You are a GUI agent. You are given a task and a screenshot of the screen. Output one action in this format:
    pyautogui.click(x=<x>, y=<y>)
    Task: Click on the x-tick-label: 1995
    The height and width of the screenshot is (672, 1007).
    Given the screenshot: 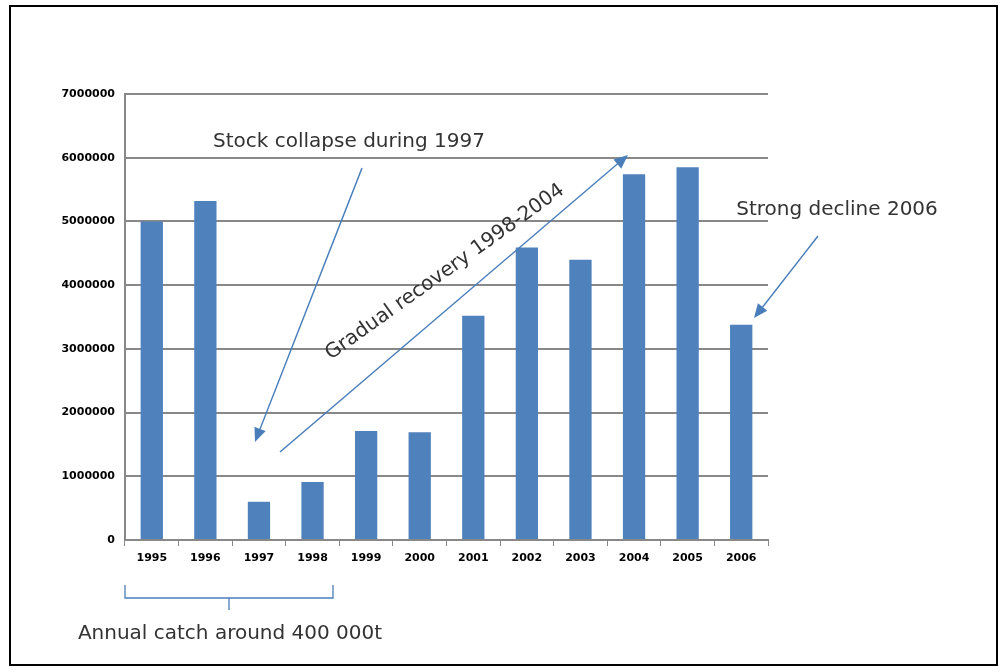 What is the action you would take?
    pyautogui.click(x=152, y=558)
    